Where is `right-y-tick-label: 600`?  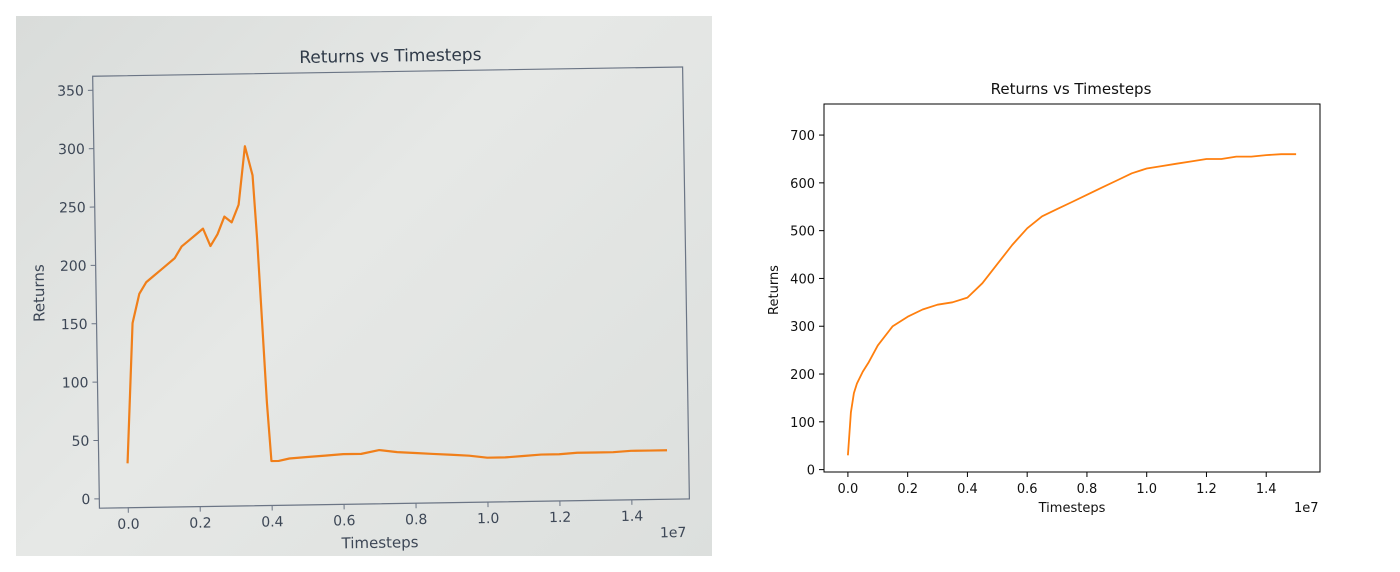 right-y-tick-label: 600 is located at coordinates (802, 184).